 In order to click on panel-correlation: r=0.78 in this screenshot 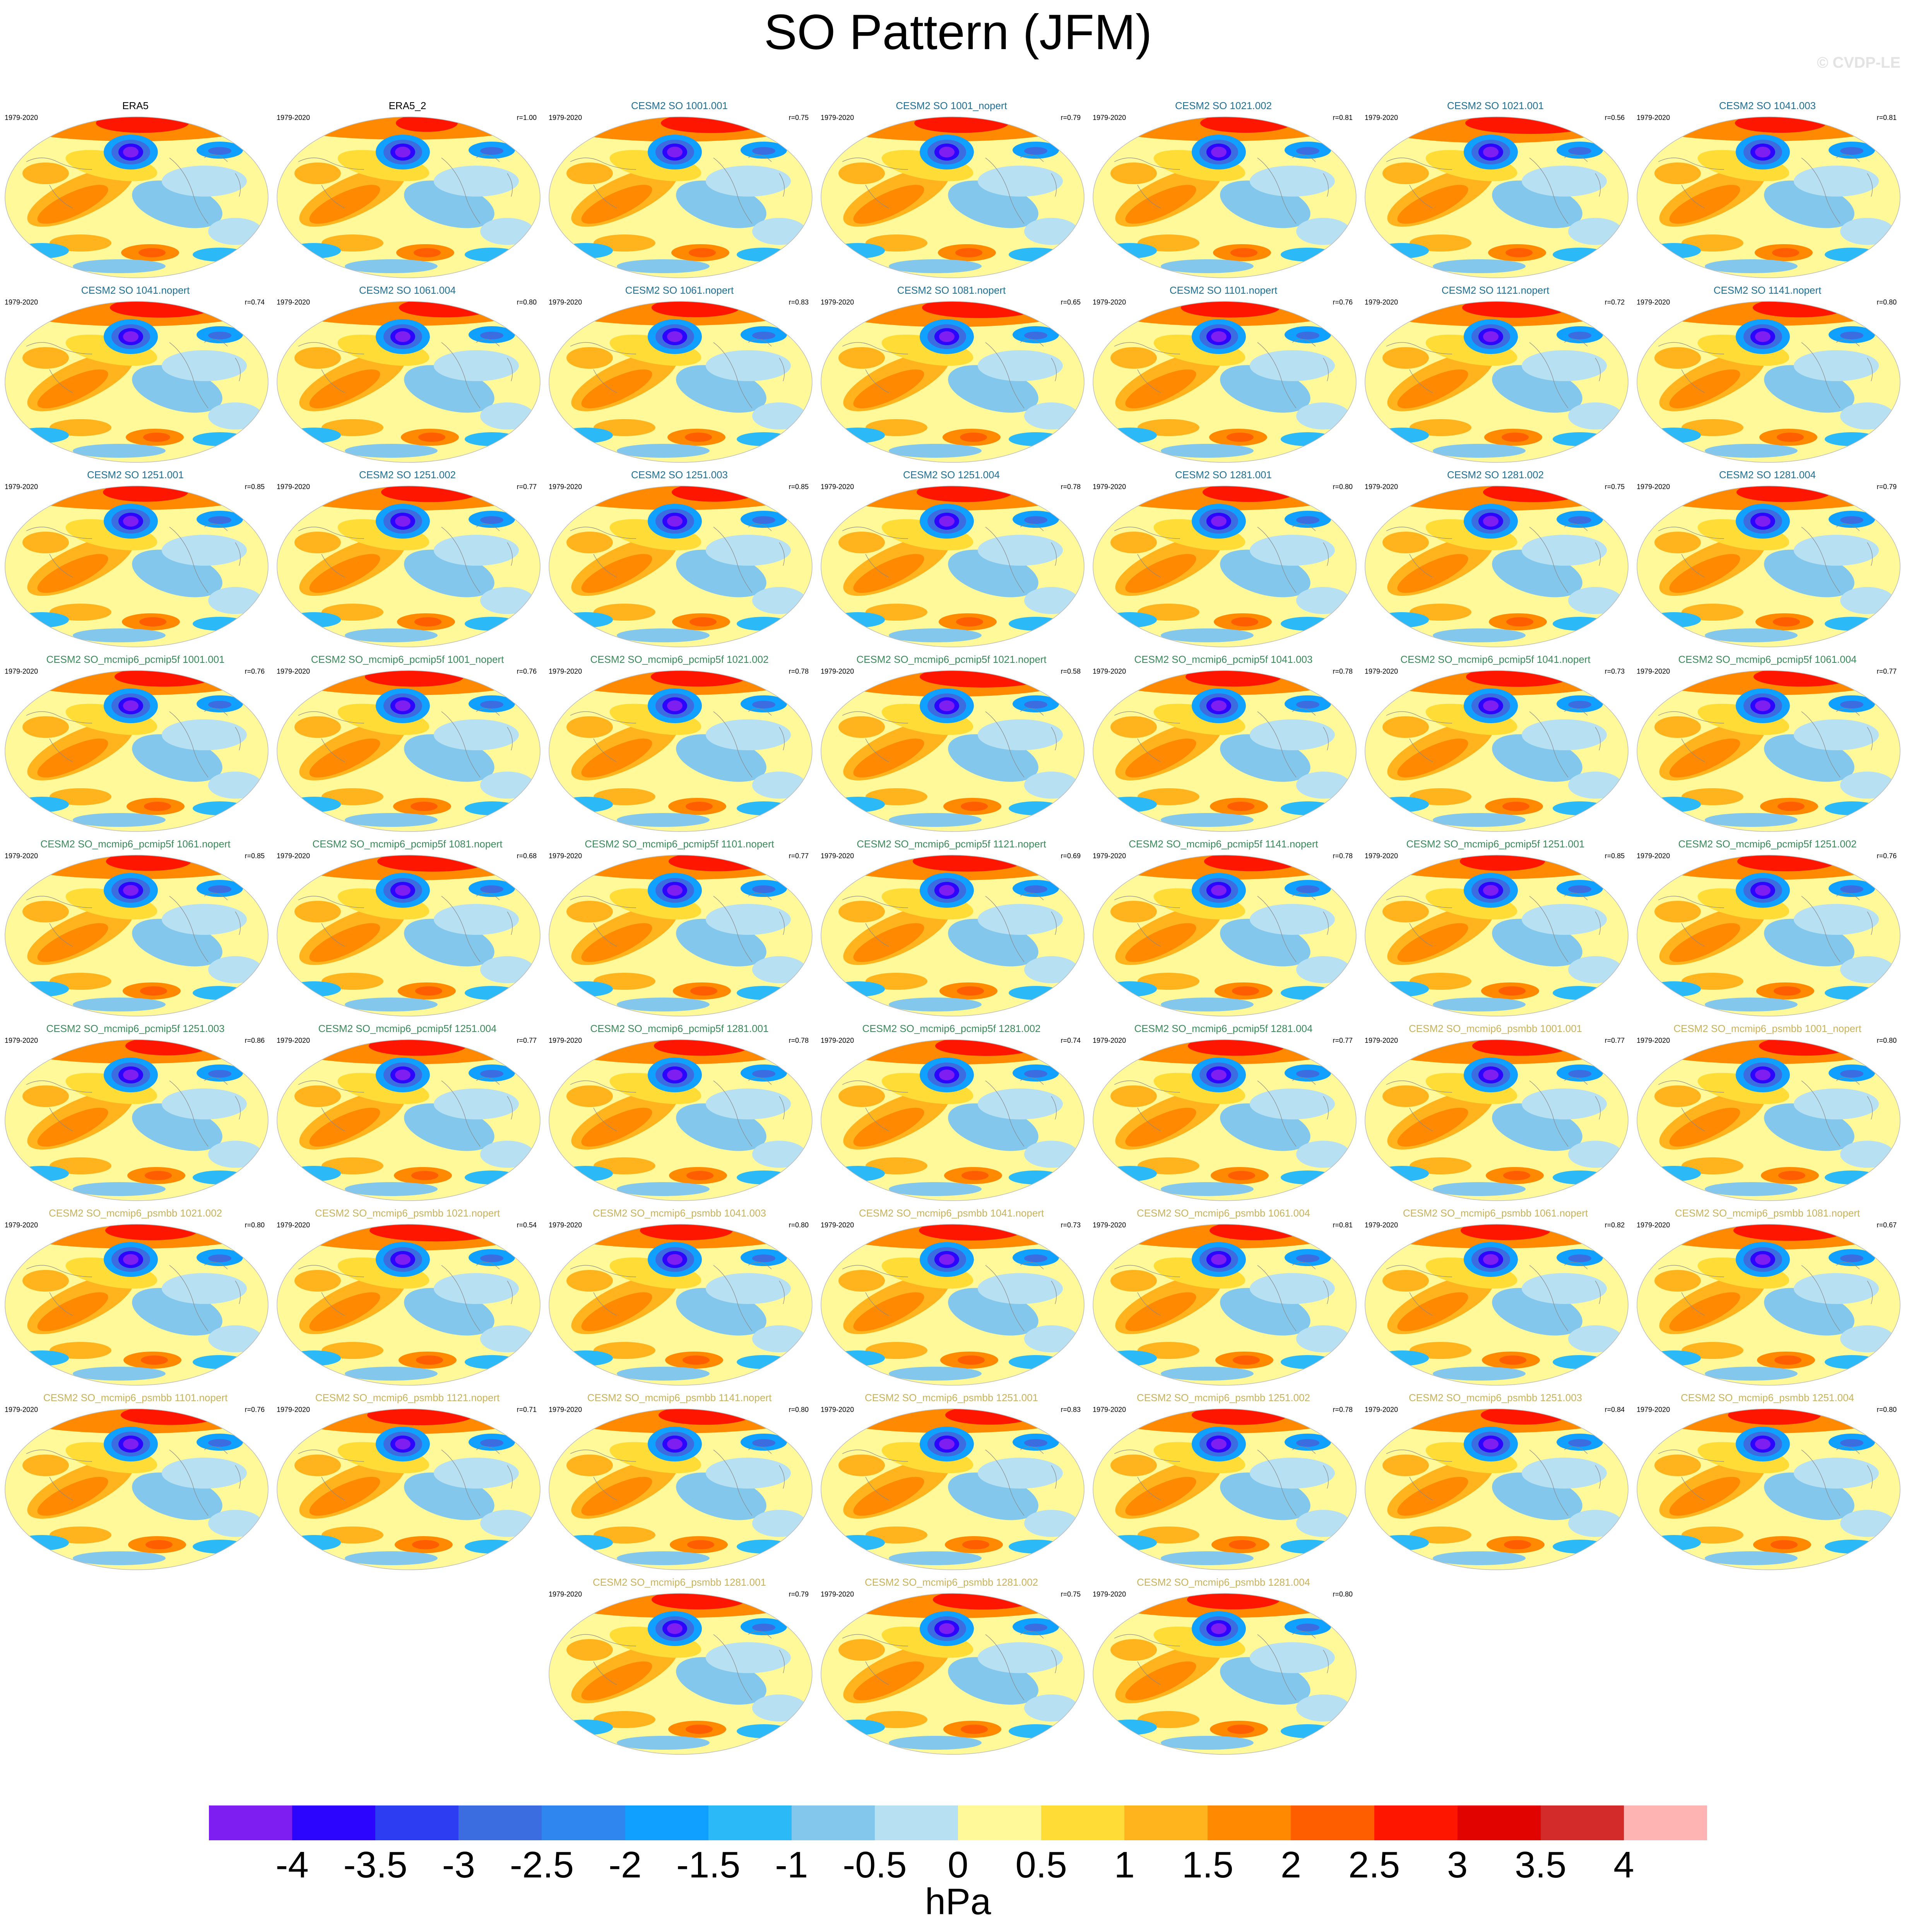, I will do `click(1343, 856)`.